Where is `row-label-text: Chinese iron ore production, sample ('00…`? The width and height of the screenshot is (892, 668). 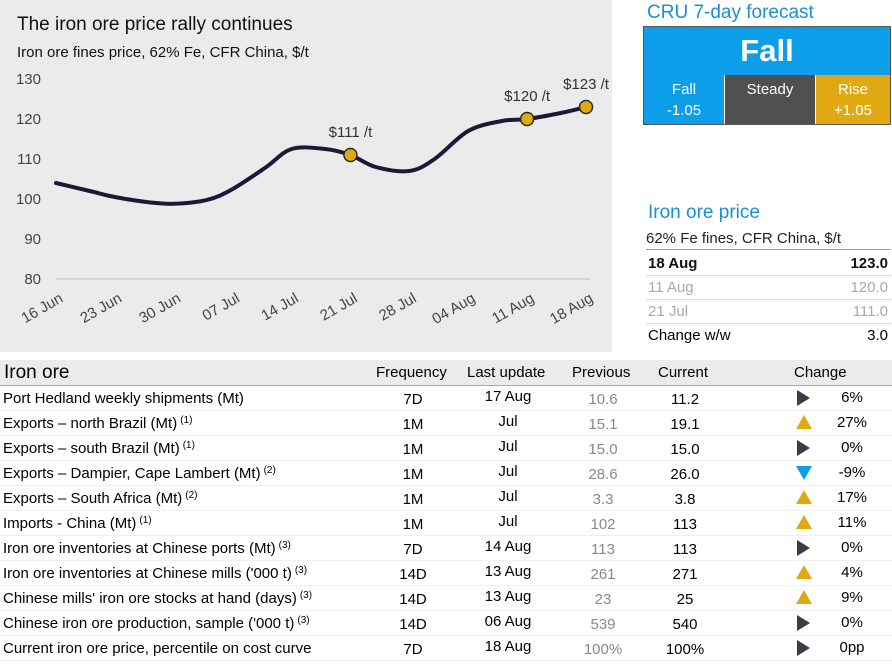
row-label-text: Chinese iron ore production, sample ('00… is located at coordinates (149, 623).